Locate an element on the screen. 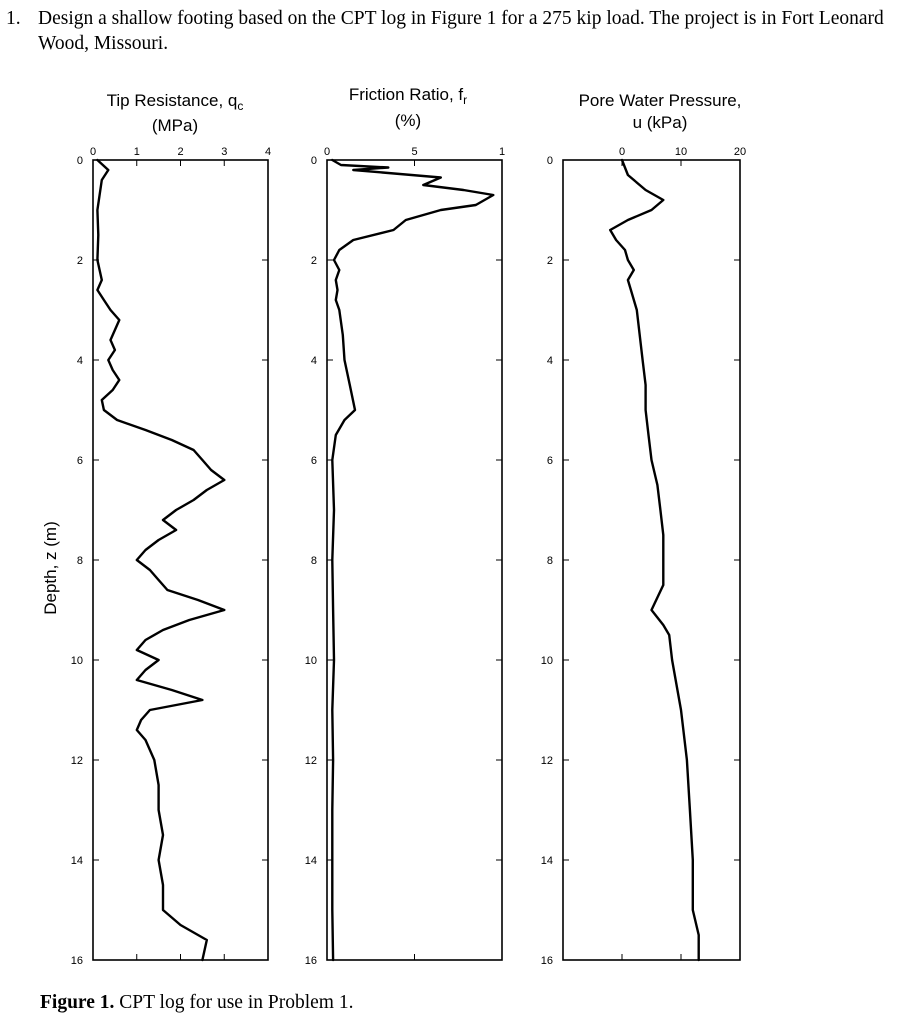 This screenshot has width=898, height=1024. y-tick-label: 16 is located at coordinates (547, 961).